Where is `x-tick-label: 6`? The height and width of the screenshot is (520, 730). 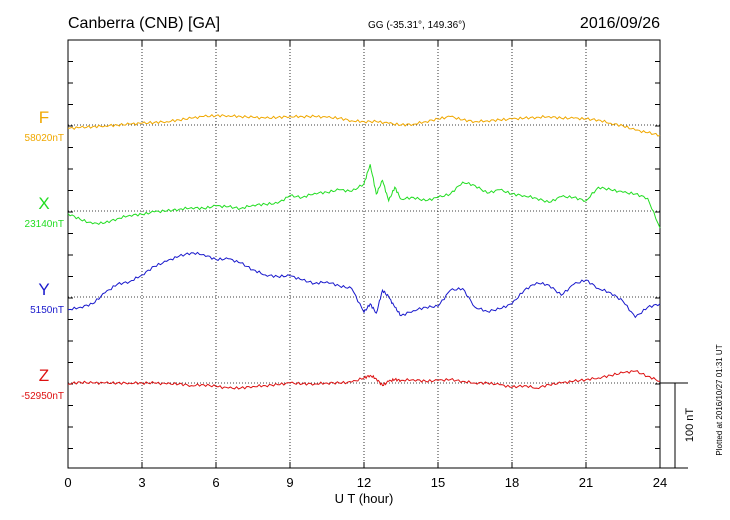
x-tick-label: 6 is located at coordinates (215, 482).